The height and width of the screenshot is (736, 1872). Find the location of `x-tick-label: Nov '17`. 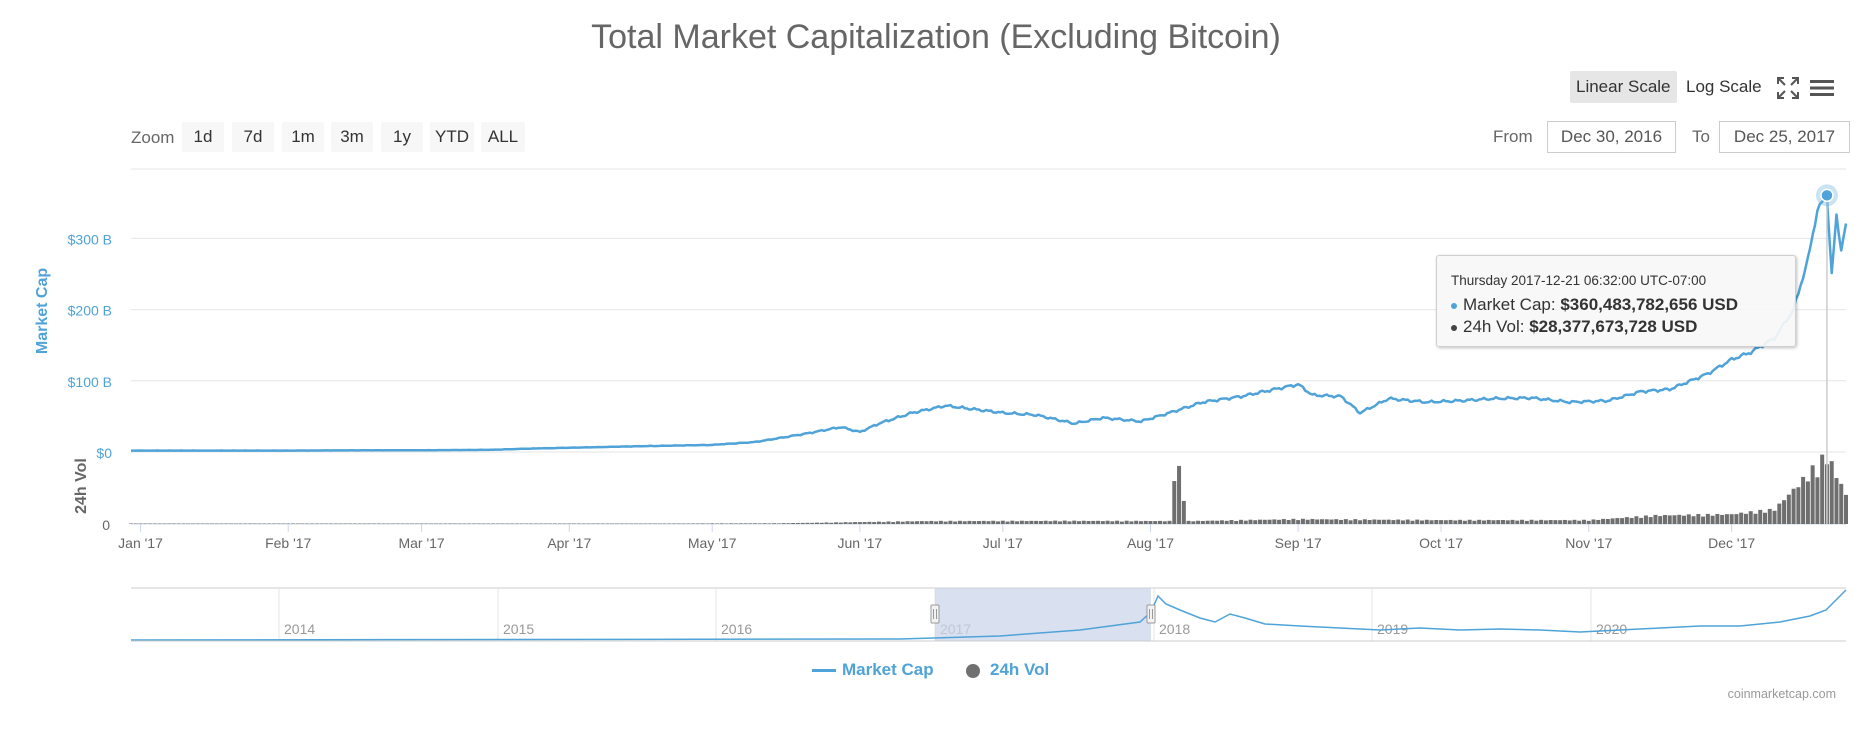

x-tick-label: Nov '17 is located at coordinates (1588, 543).